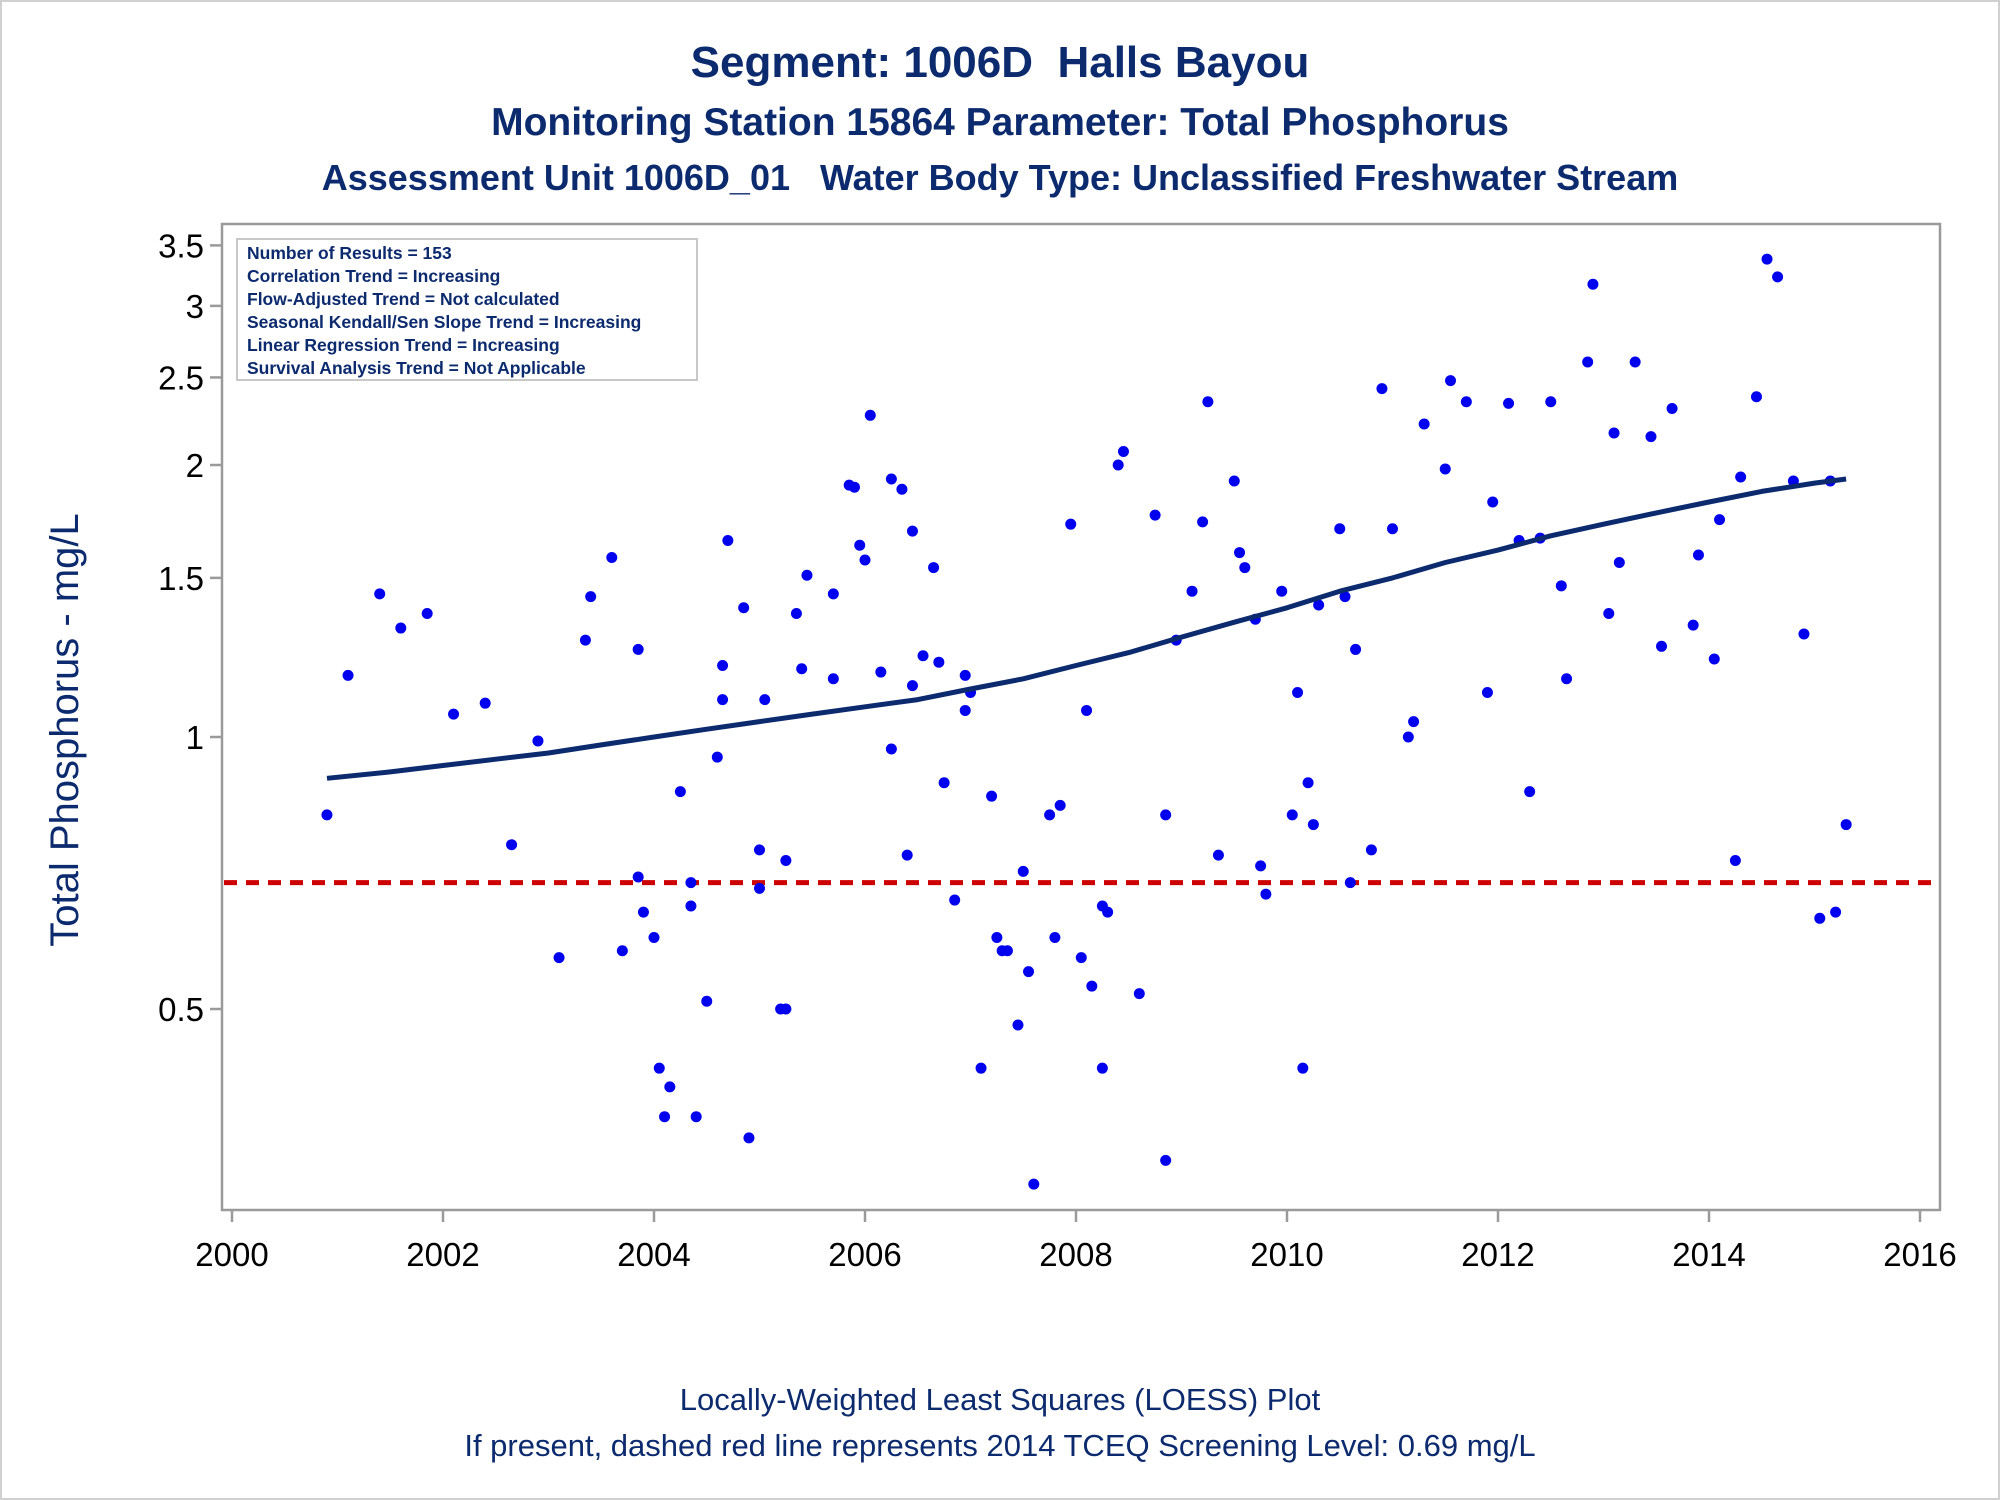  I want to click on y-axis-label-group: Total Phosphorus - mg/L, so click(65, 730).